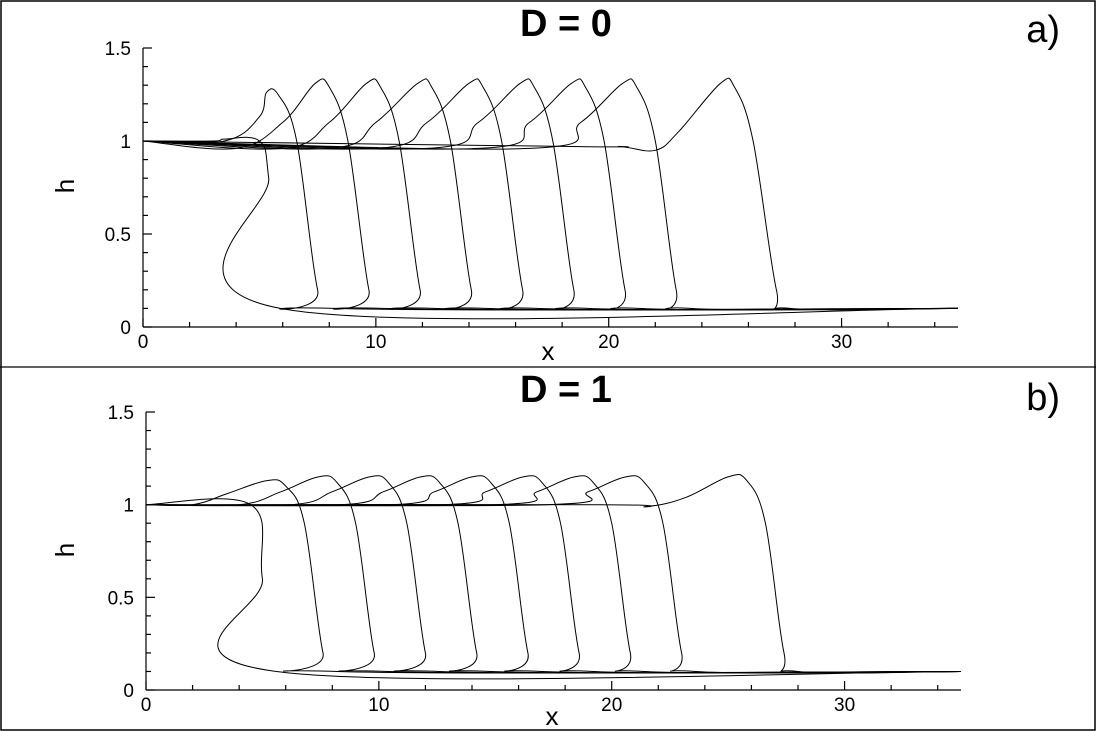  What do you see at coordinates (121, 598) in the screenshot?
I see `panel-b-y-tick-label: 0.5` at bounding box center [121, 598].